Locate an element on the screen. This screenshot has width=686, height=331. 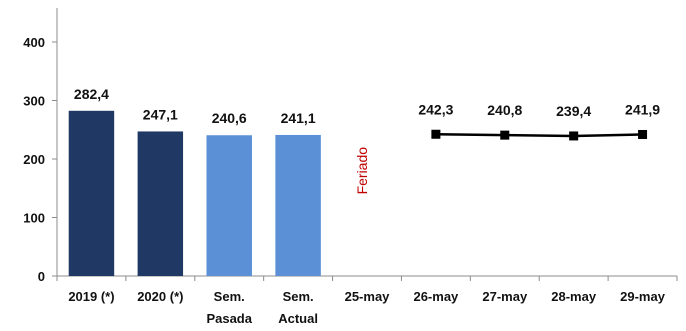
line-data-label: 242,3 is located at coordinates (435, 109).